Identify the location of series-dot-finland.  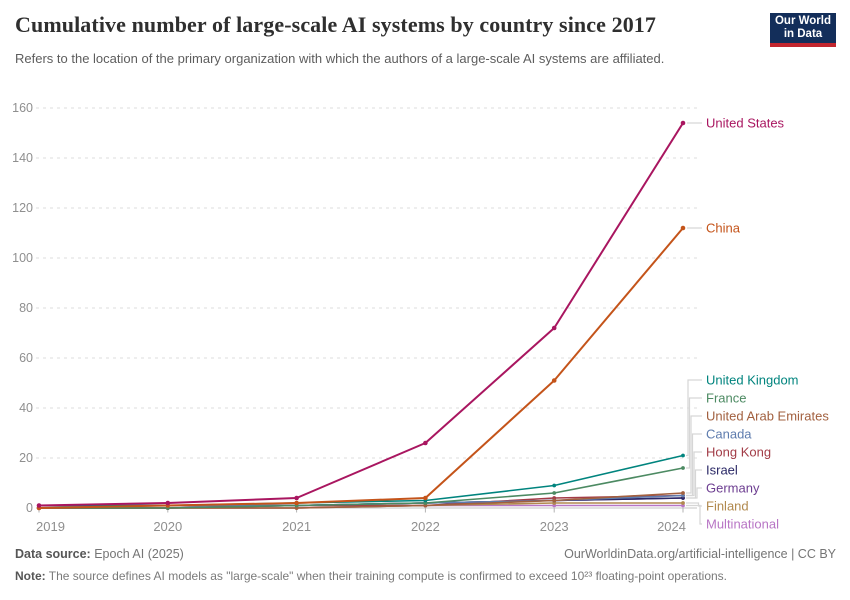
(683, 503).